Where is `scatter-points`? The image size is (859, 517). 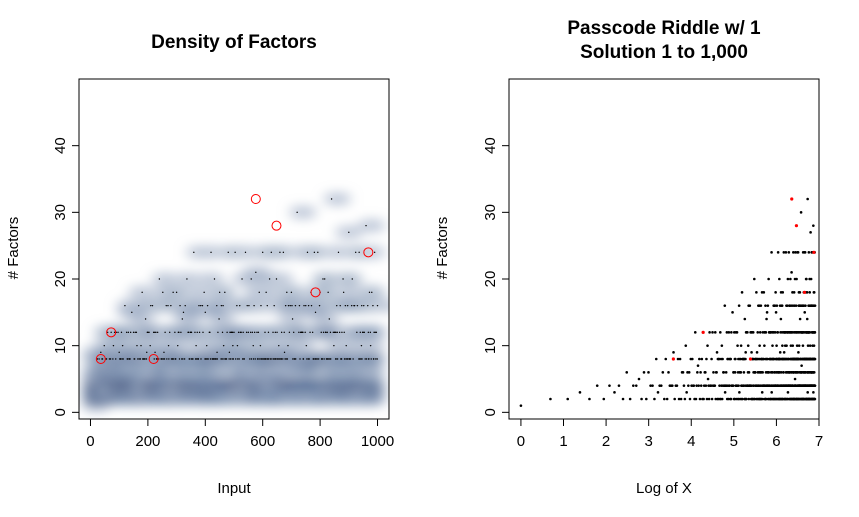 scatter-points is located at coordinates (668, 302).